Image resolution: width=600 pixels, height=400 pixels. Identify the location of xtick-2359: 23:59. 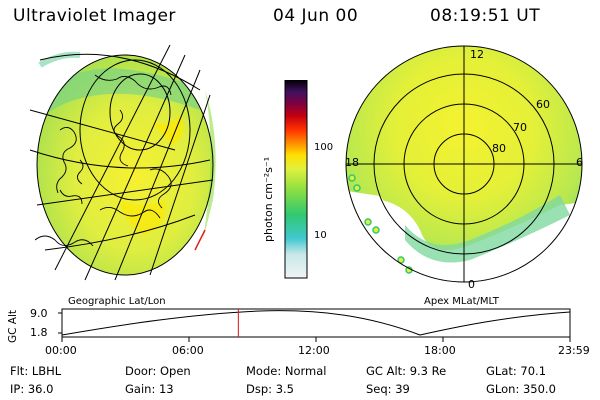
(574, 350).